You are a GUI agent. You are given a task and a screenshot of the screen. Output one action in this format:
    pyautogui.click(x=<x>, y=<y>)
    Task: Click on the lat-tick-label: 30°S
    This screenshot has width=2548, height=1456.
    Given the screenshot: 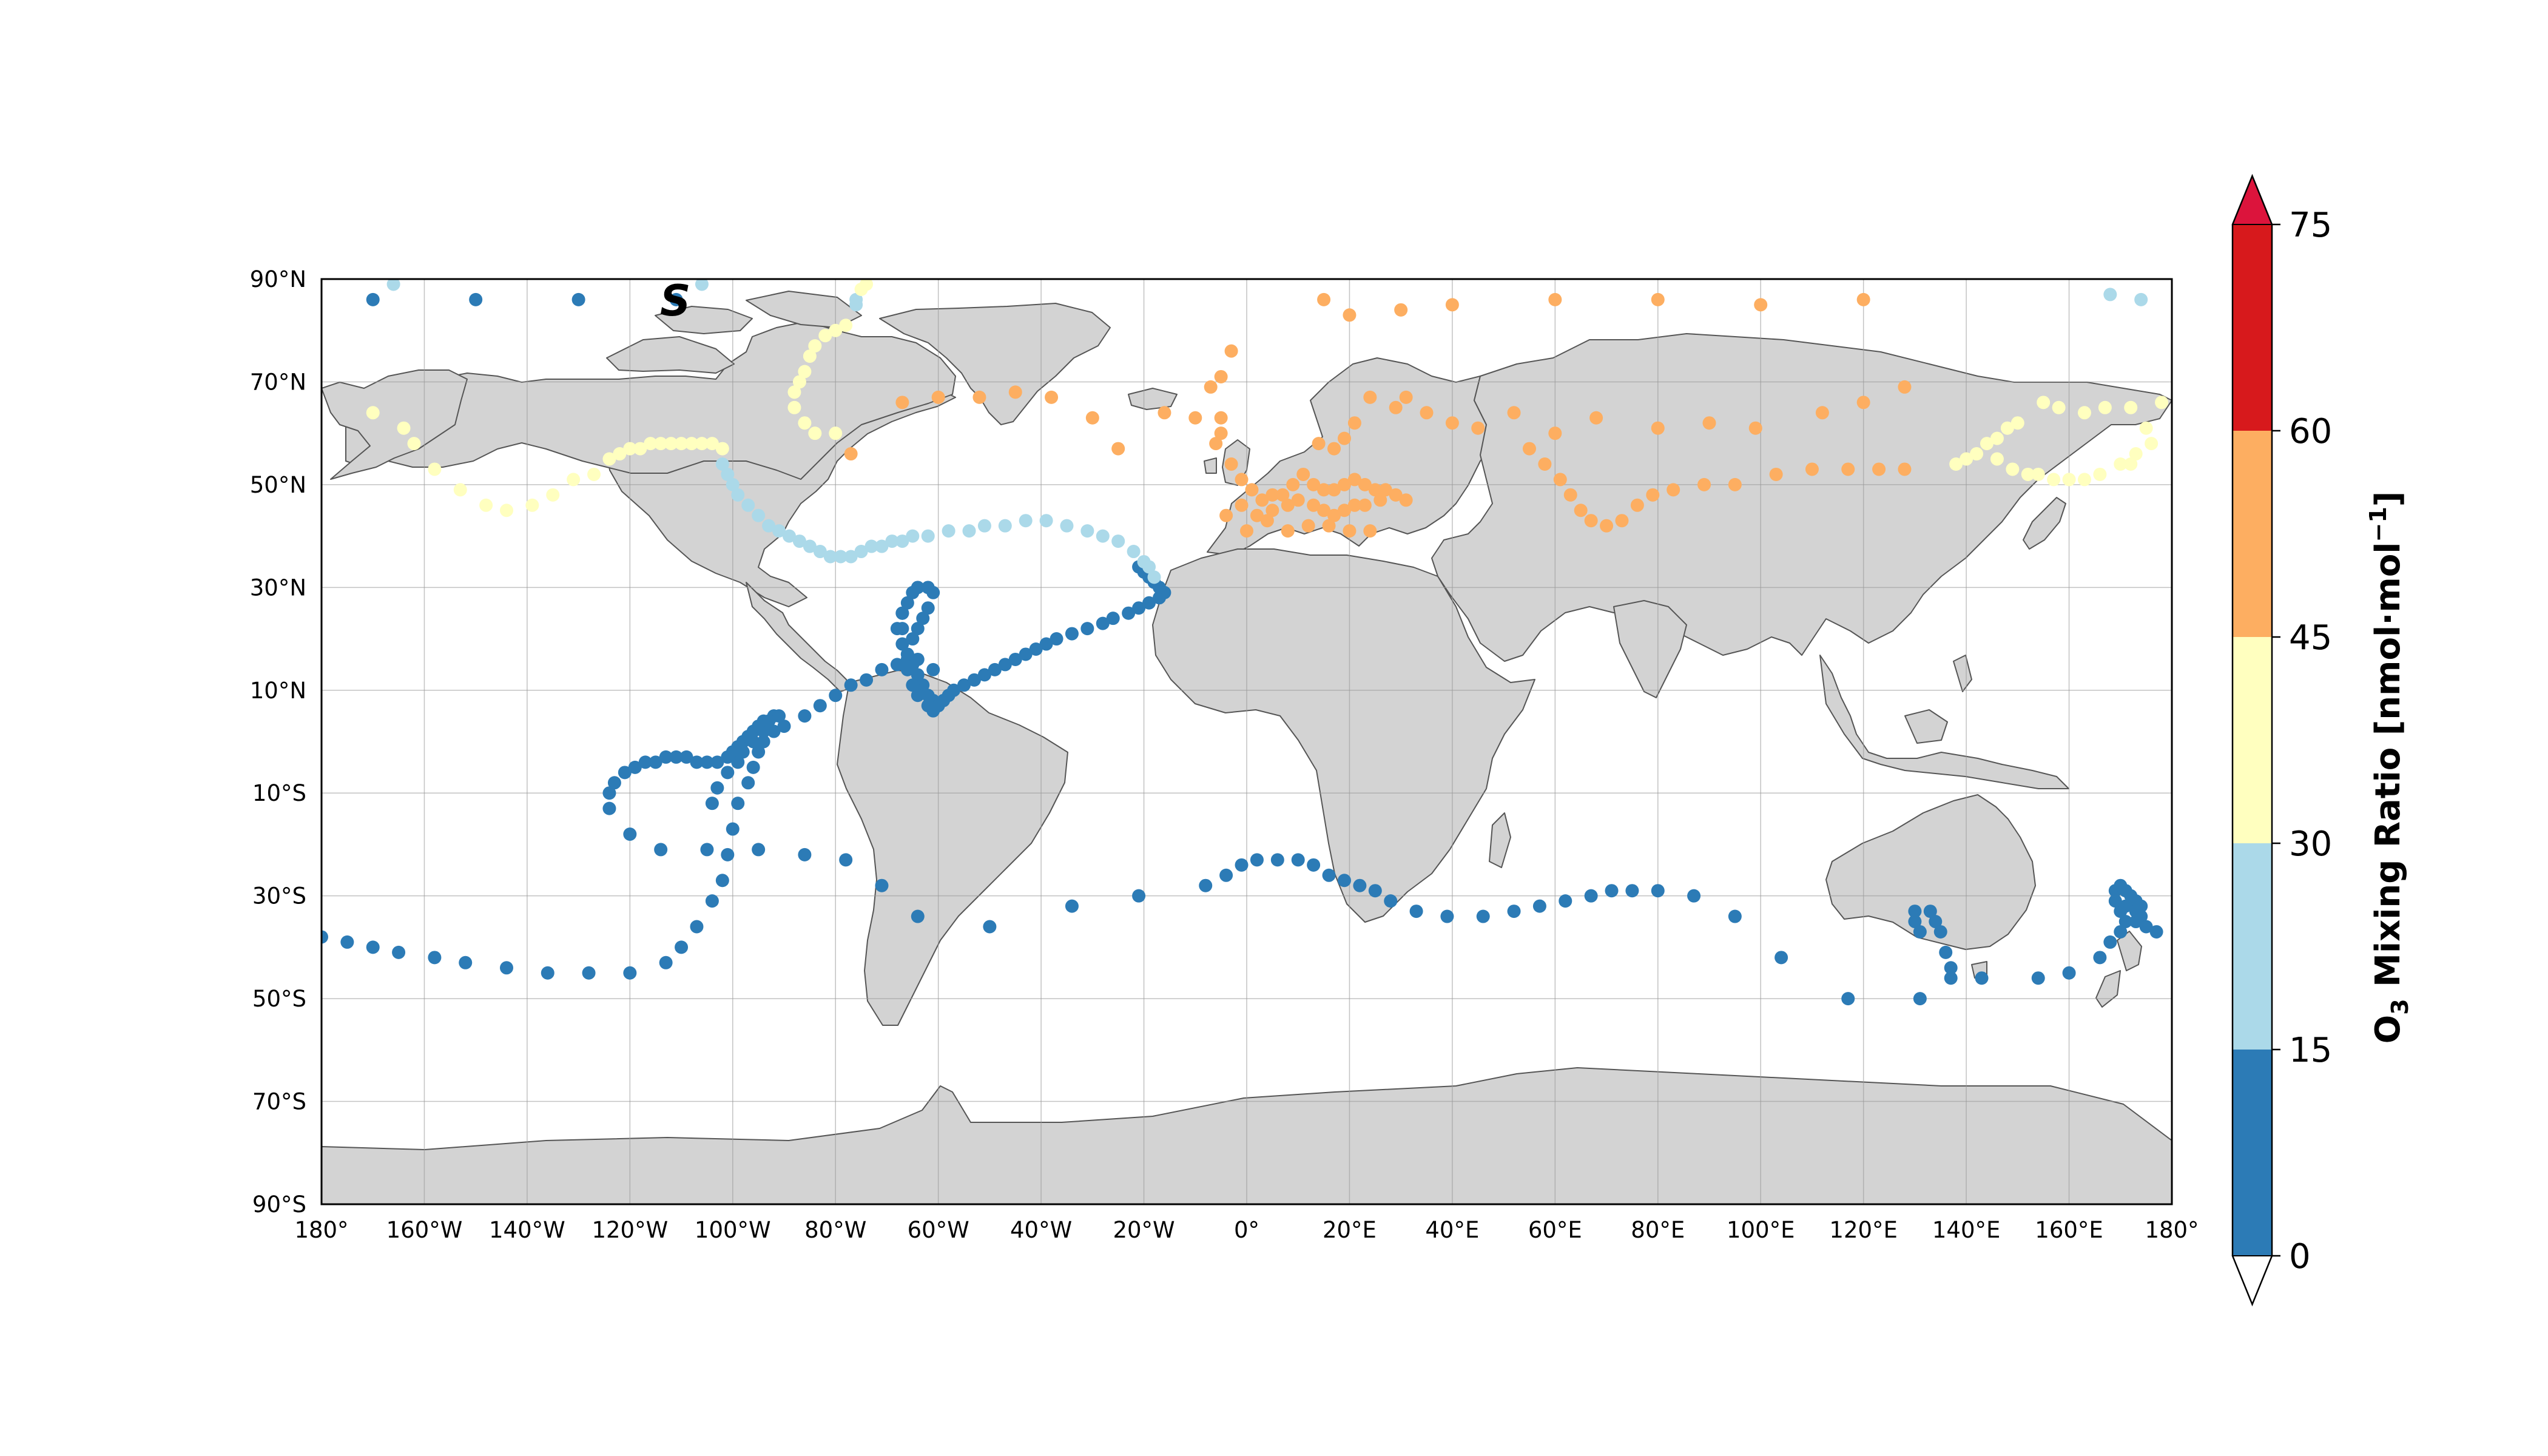 What is the action you would take?
    pyautogui.click(x=279, y=896)
    